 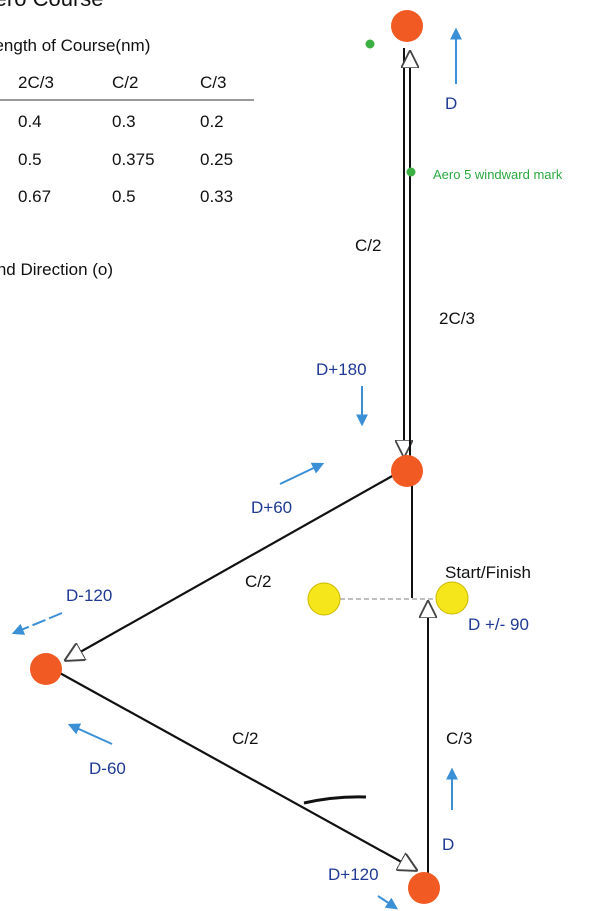 I want to click on table-cell: 0.25, so click(x=216, y=159).